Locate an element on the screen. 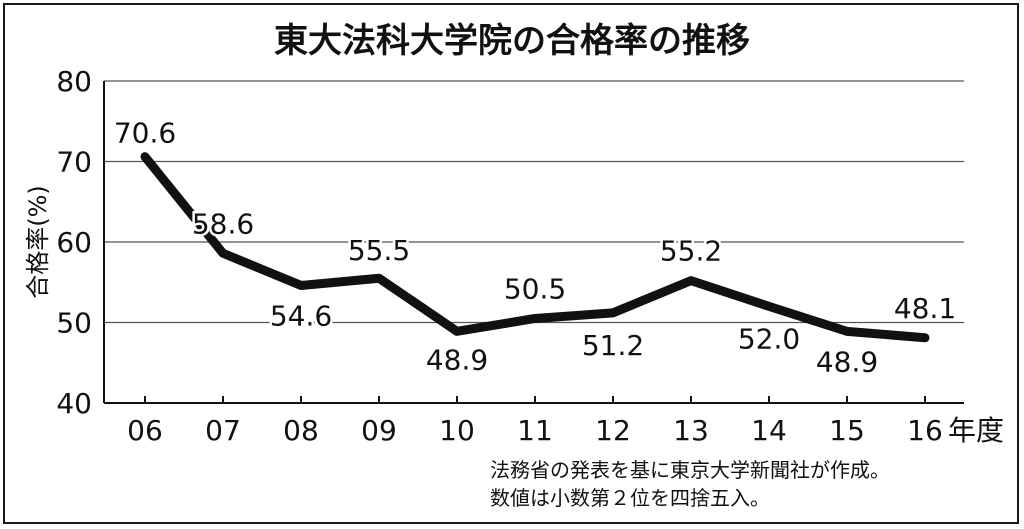 This screenshot has height=529, width=1024. chart-title: 東大法科大学院の合格率の推移 is located at coordinates (512, 41).